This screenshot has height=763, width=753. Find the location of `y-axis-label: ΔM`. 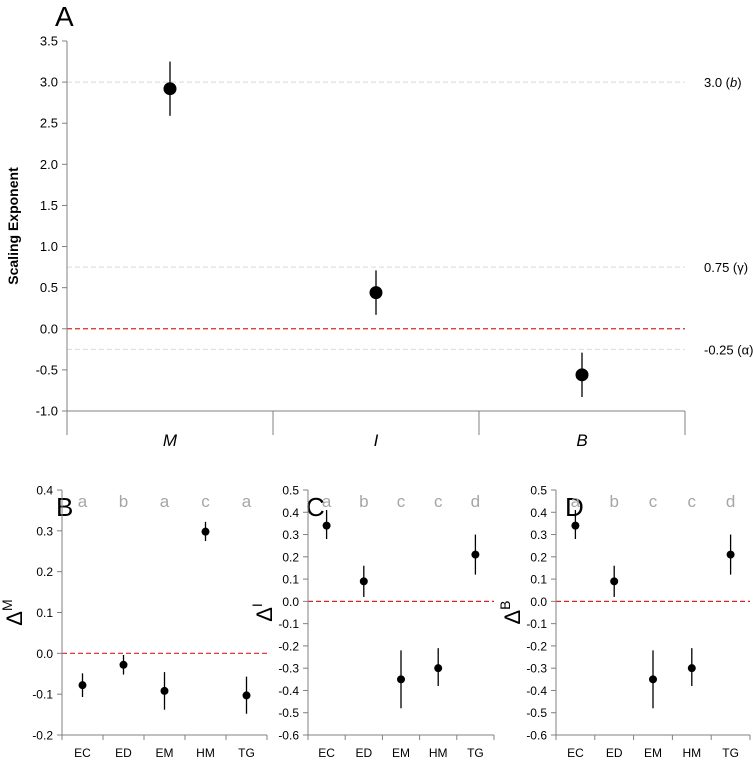

y-axis-label: ΔM is located at coordinates (13, 612).